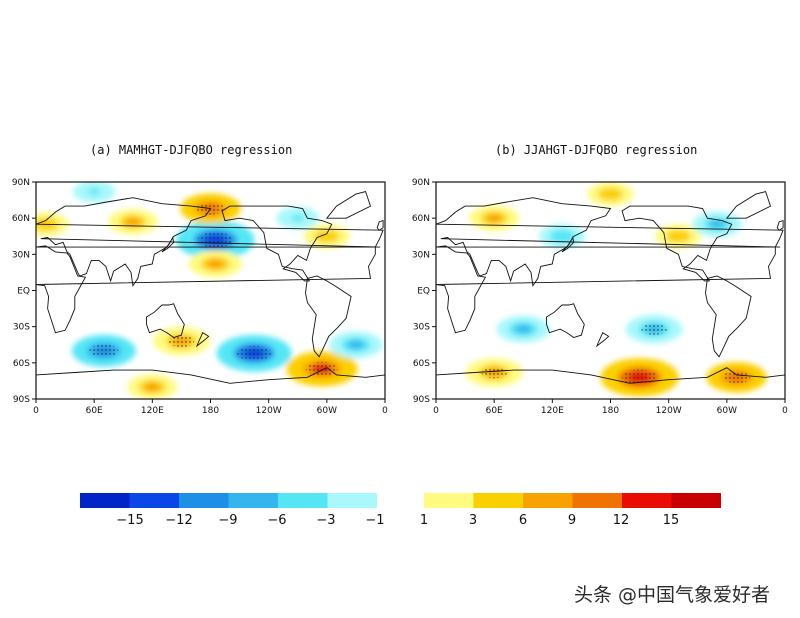  Describe the element at coordinates (322, 368) in the screenshot. I see `significance-drake-positive` at that location.